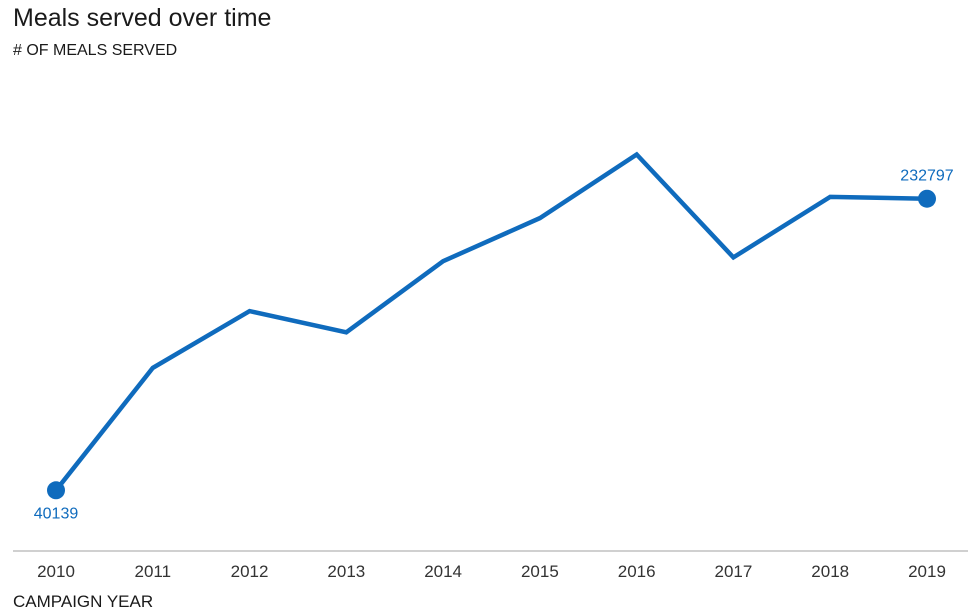 This screenshot has width=980, height=613. Describe the element at coordinates (346, 571) in the screenshot. I see `x-tick-label-2013: 2013` at that location.